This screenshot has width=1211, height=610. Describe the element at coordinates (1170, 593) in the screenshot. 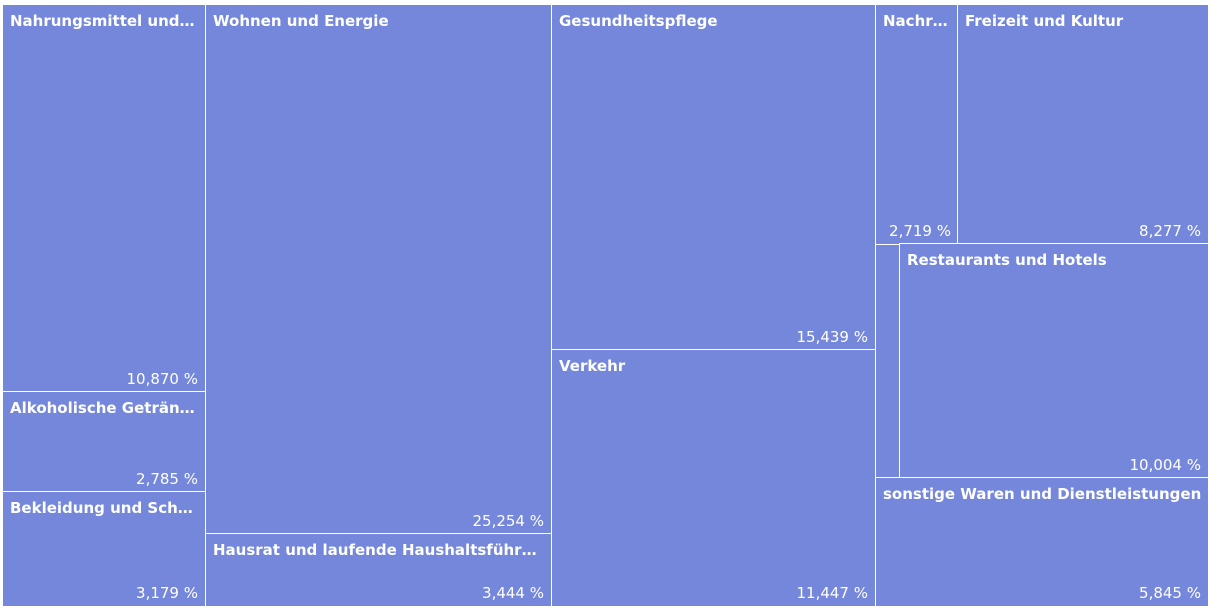

I see `tile-value: 5,845 %` at that location.